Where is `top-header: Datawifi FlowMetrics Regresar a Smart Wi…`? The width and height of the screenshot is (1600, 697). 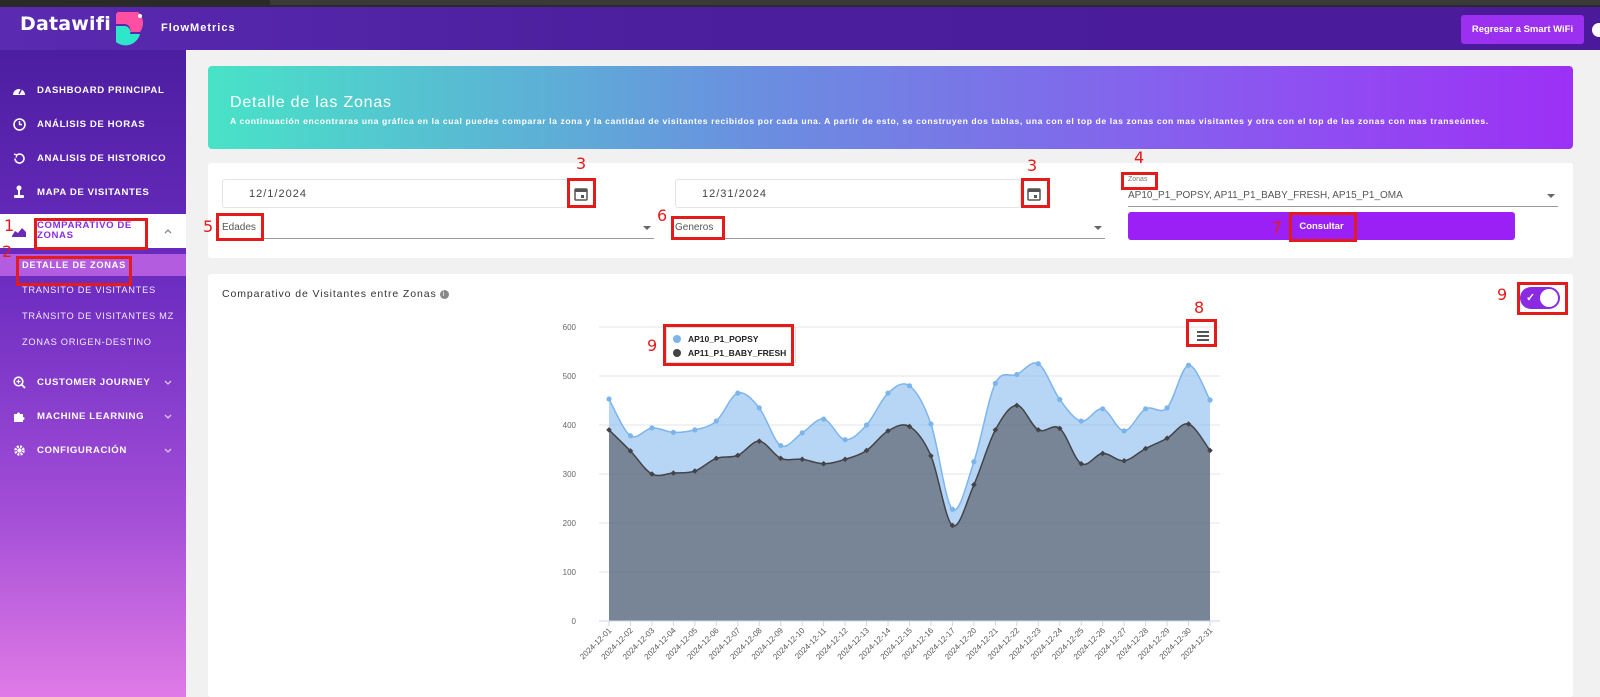
top-header: Datawifi FlowMetrics Regresar a Smart Wi… is located at coordinates (800, 28).